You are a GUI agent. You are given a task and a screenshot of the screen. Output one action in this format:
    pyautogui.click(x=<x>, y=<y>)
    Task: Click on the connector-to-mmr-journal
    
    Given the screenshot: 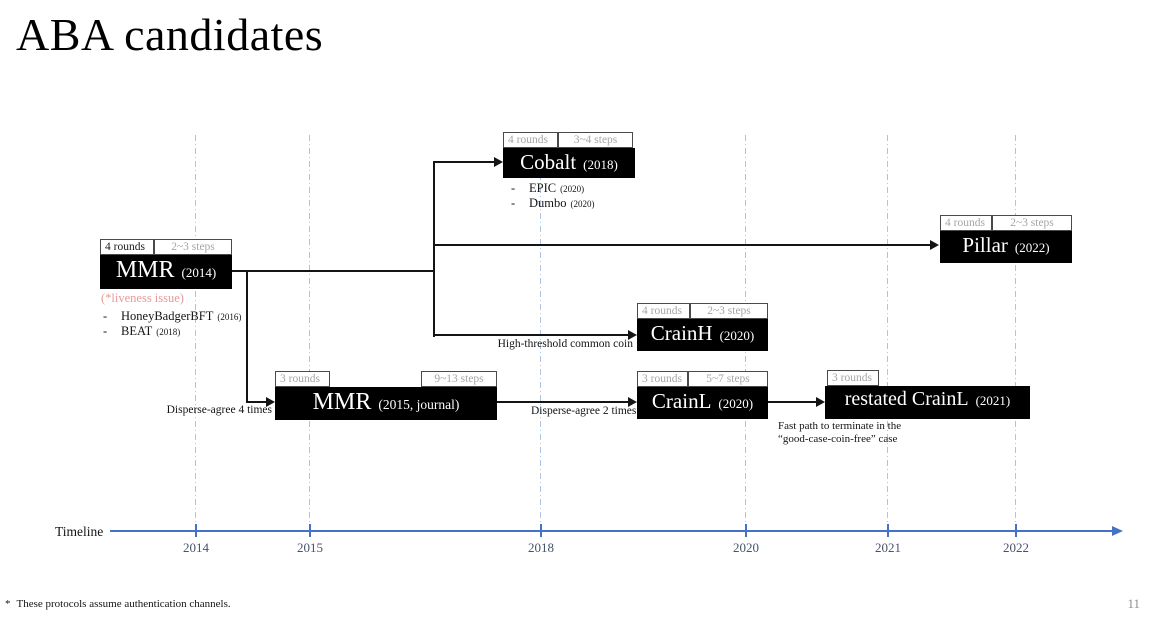 What is the action you would take?
    pyautogui.click(x=256, y=402)
    